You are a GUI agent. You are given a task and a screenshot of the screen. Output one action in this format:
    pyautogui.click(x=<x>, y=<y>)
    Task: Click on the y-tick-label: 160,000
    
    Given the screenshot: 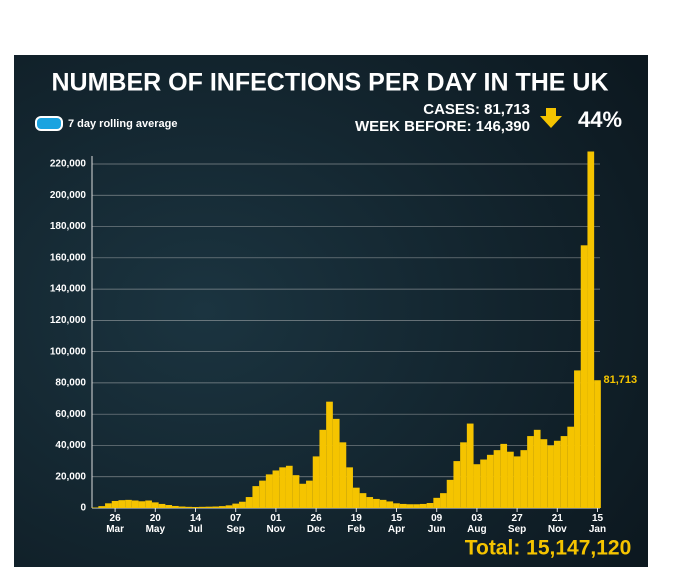 What is the action you would take?
    pyautogui.click(x=68, y=257)
    